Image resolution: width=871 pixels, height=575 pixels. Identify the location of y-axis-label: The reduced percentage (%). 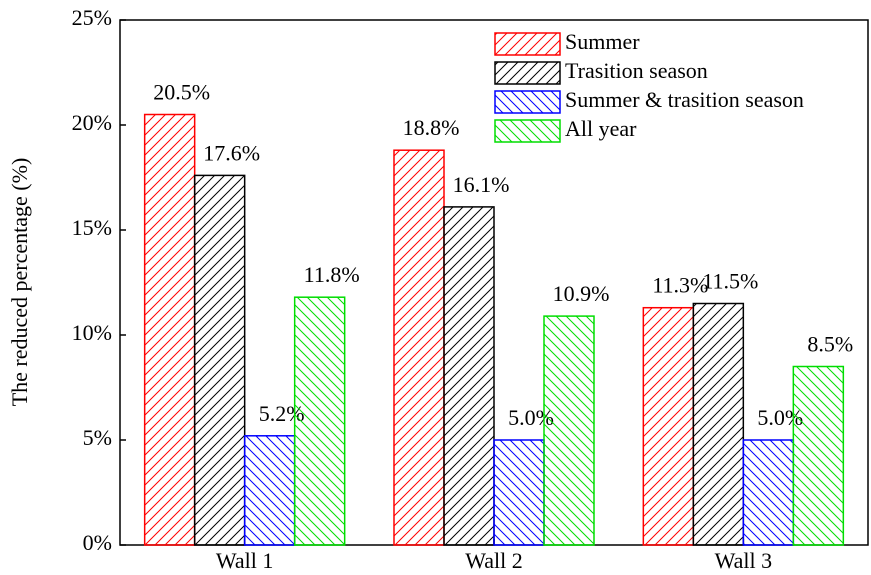
(19, 282).